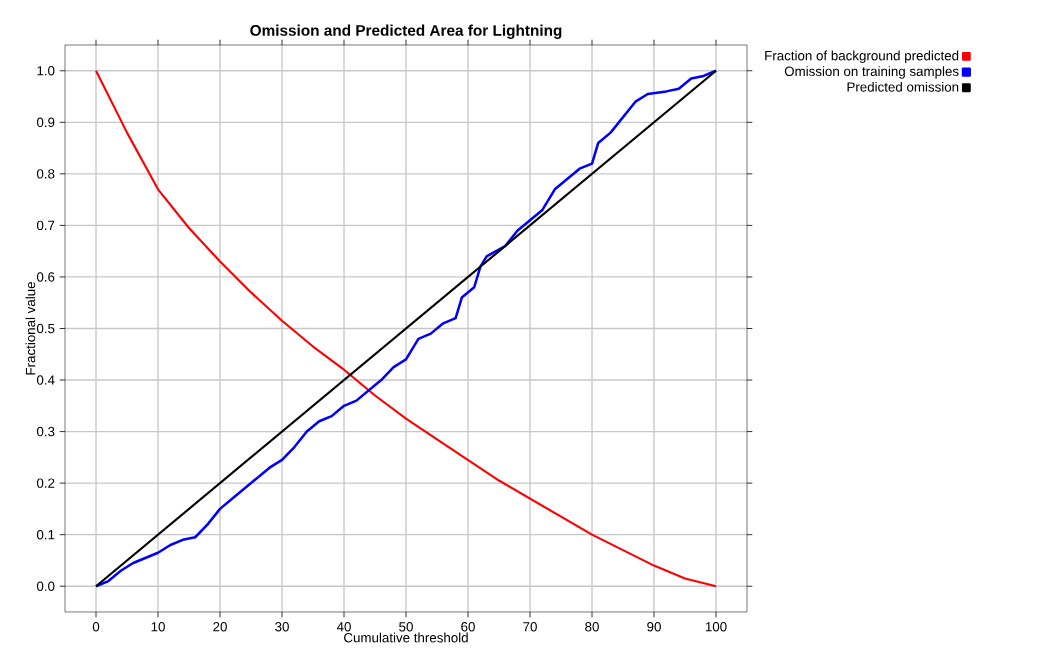  Describe the element at coordinates (45, 328) in the screenshot. I see `y-tick-label: 0.5` at that location.